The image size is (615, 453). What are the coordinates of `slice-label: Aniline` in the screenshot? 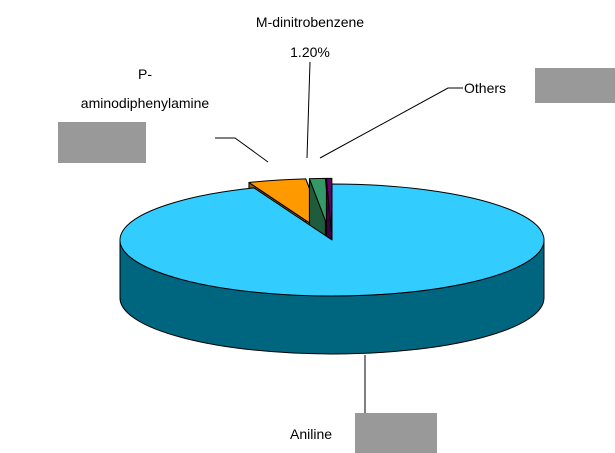 It's located at (311, 434).